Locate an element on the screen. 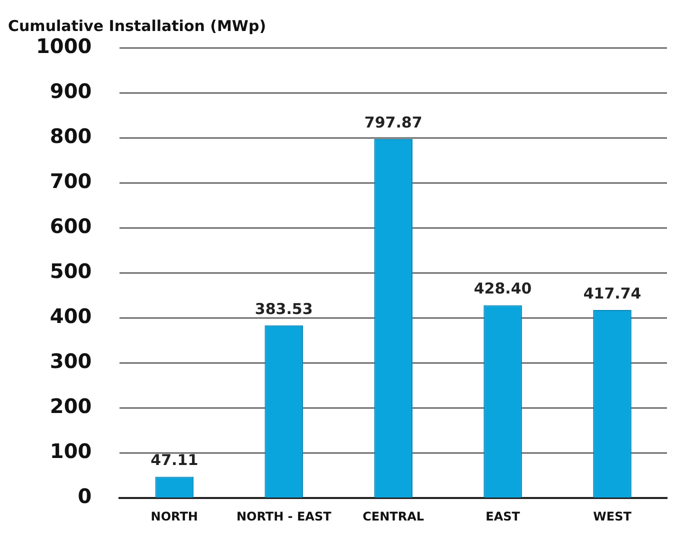  y-tick-label: 1000 is located at coordinates (64, 46).